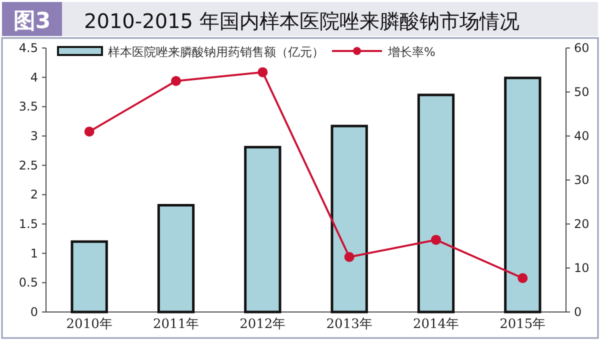 This screenshot has height=340, width=600. What do you see at coordinates (32, 21) in the screenshot?
I see `caption: 图3` at bounding box center [32, 21].